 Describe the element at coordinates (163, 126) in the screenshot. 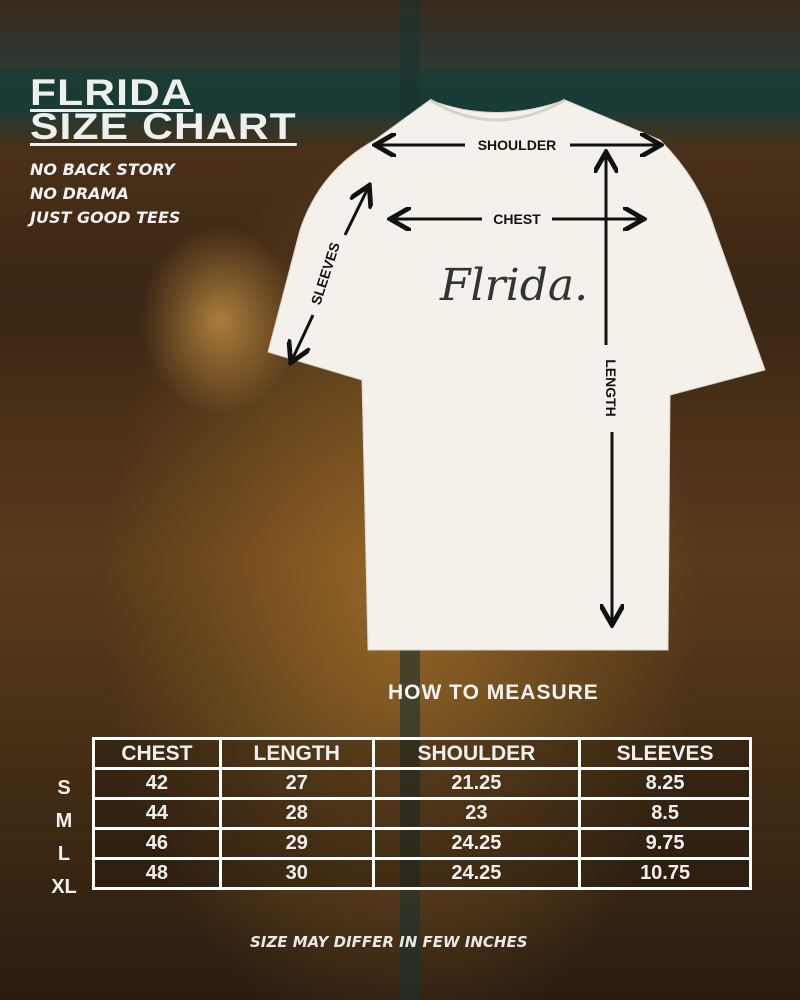

I see `size-chart-title: SIZE CHART` at that location.